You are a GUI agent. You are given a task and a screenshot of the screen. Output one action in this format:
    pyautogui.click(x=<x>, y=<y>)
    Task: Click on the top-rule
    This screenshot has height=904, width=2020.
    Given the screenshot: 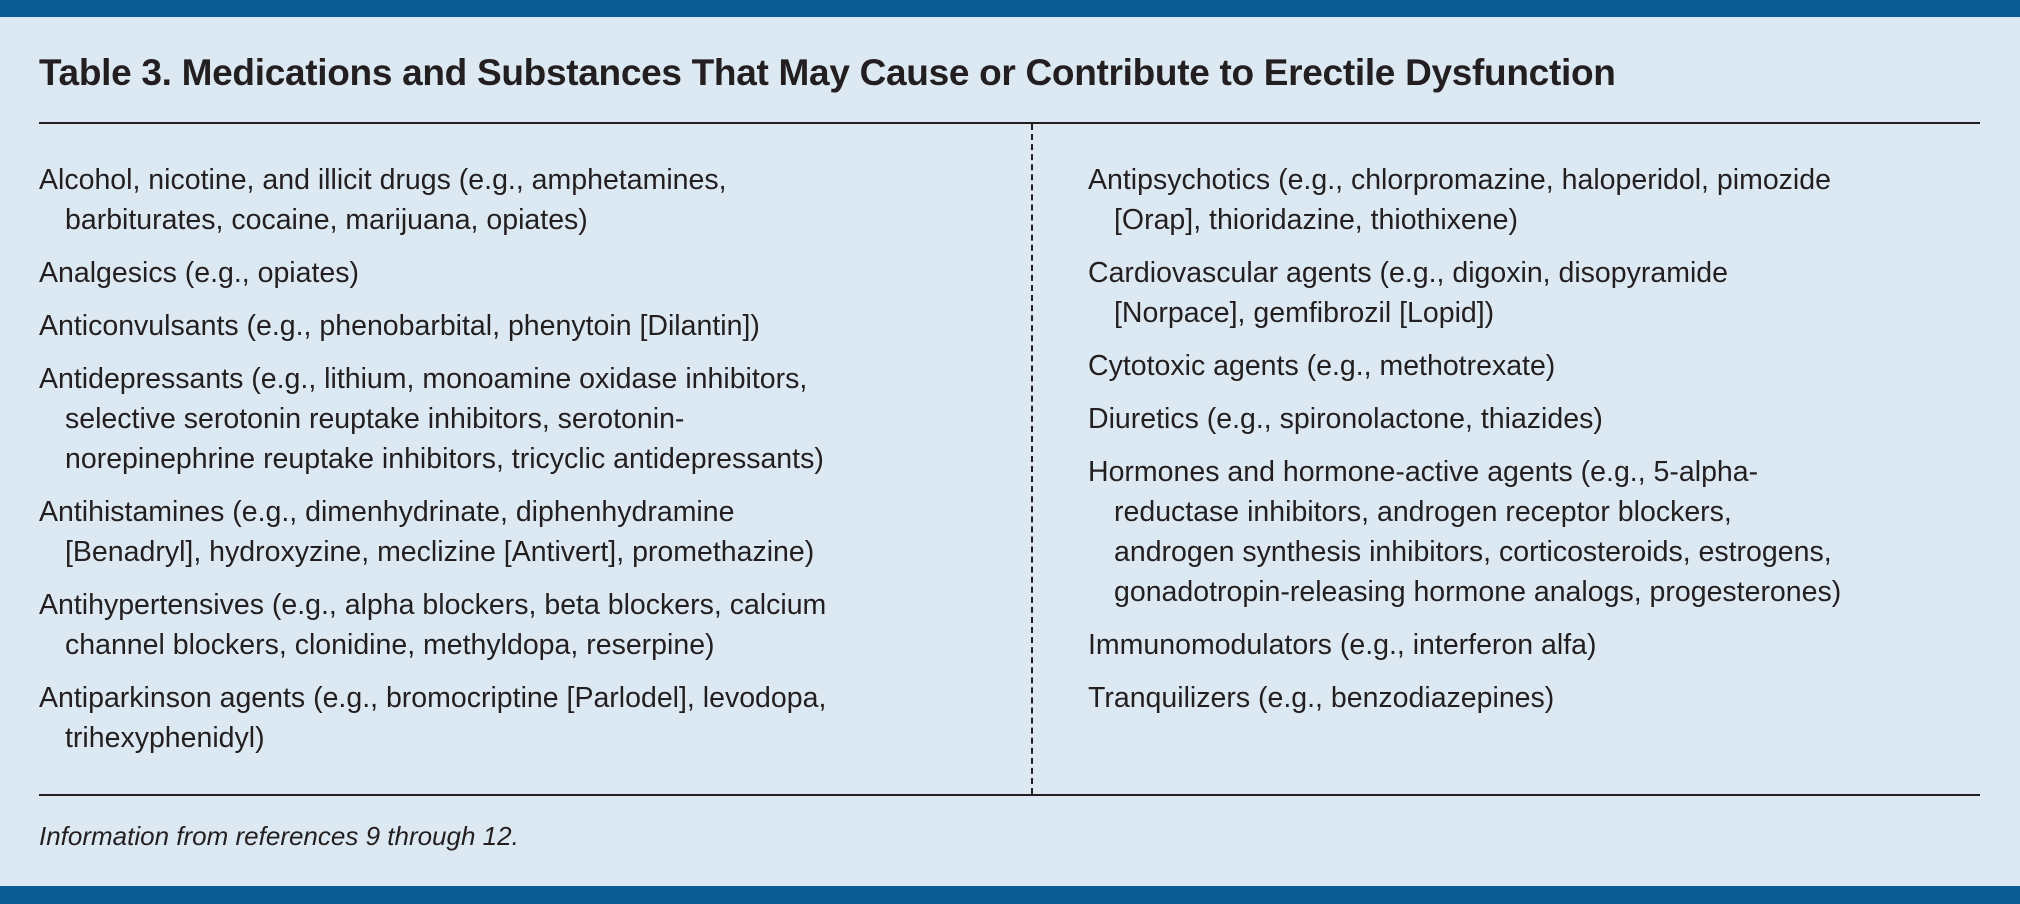 What is the action you would take?
    pyautogui.click(x=1009, y=123)
    